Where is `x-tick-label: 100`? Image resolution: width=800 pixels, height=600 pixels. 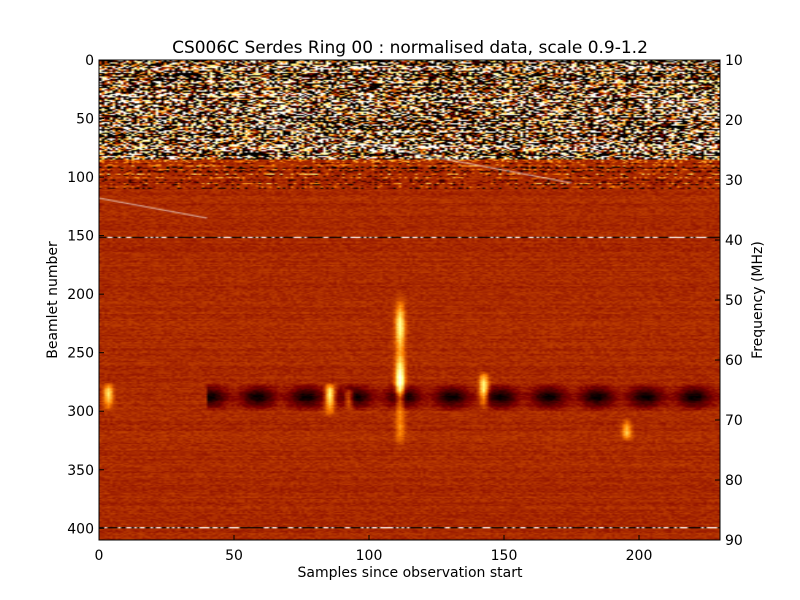 x-tick-label: 100 is located at coordinates (369, 556).